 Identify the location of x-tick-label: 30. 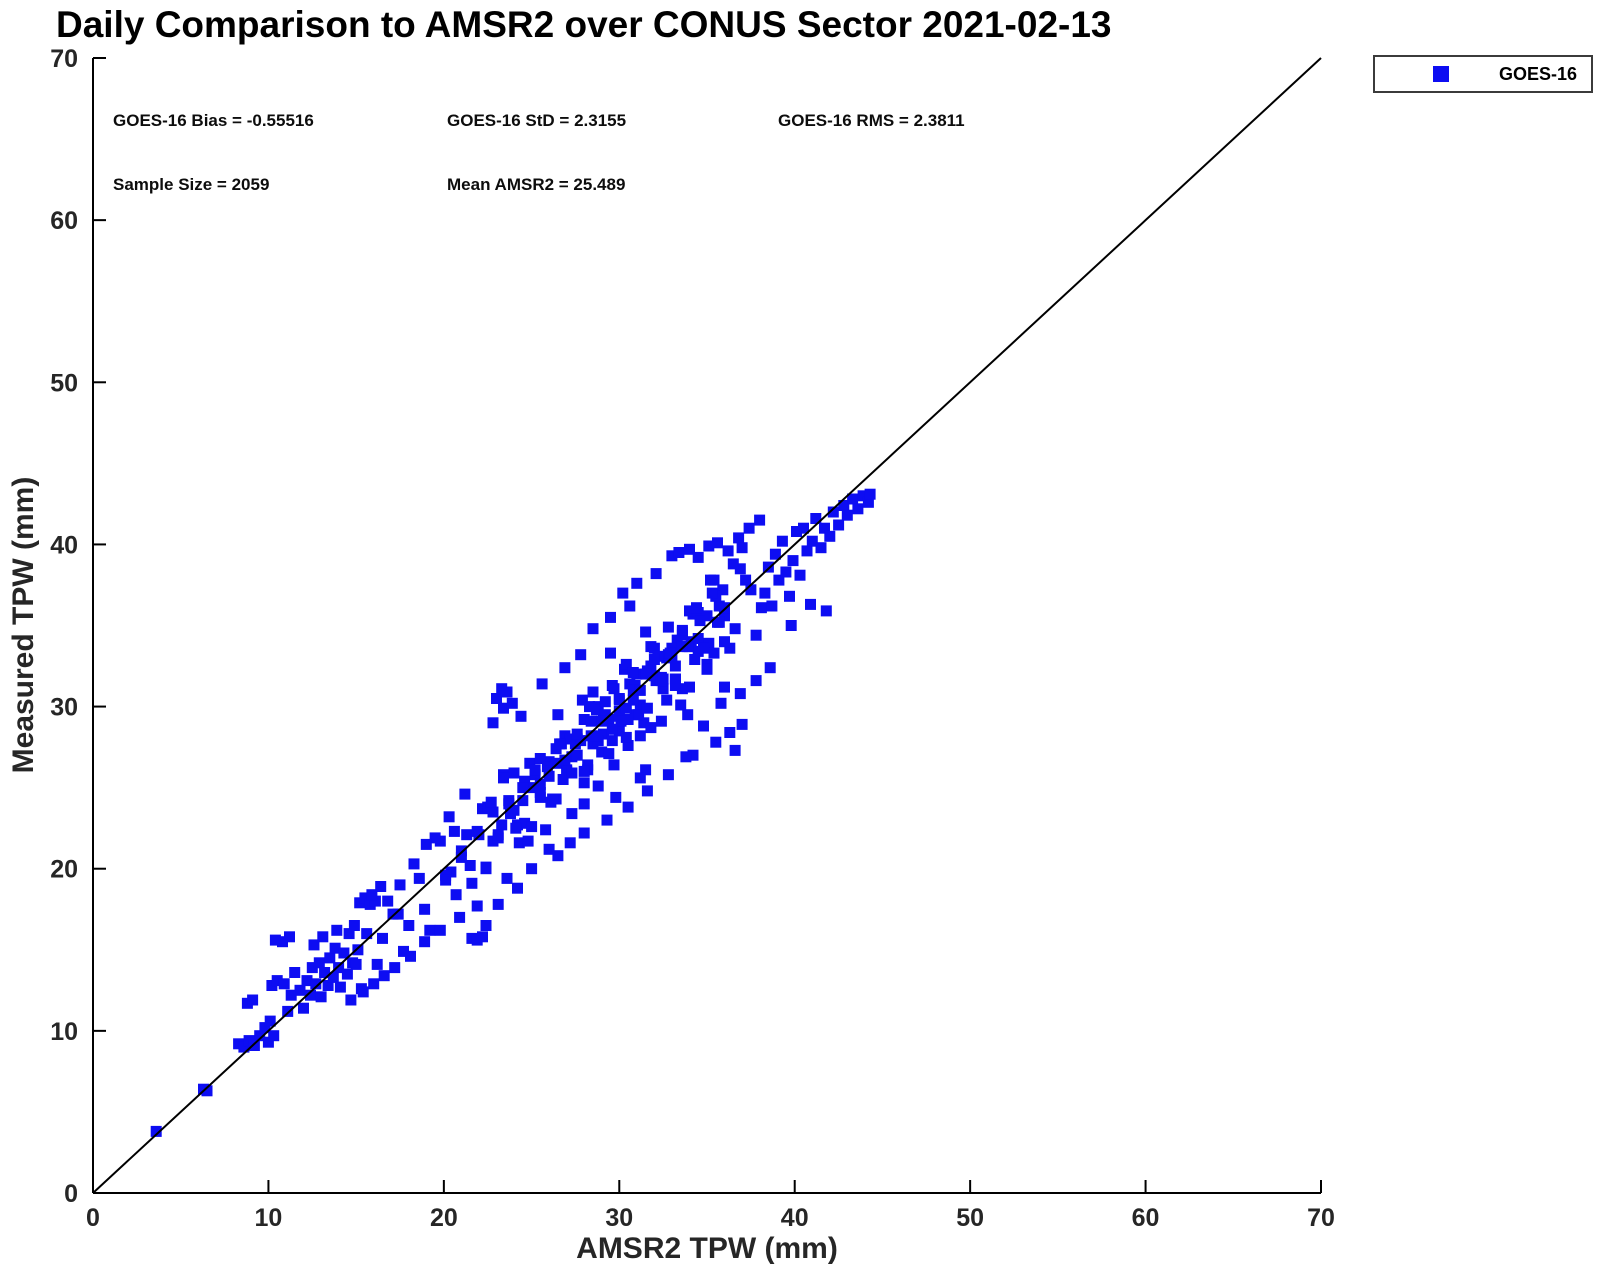
(619, 1218).